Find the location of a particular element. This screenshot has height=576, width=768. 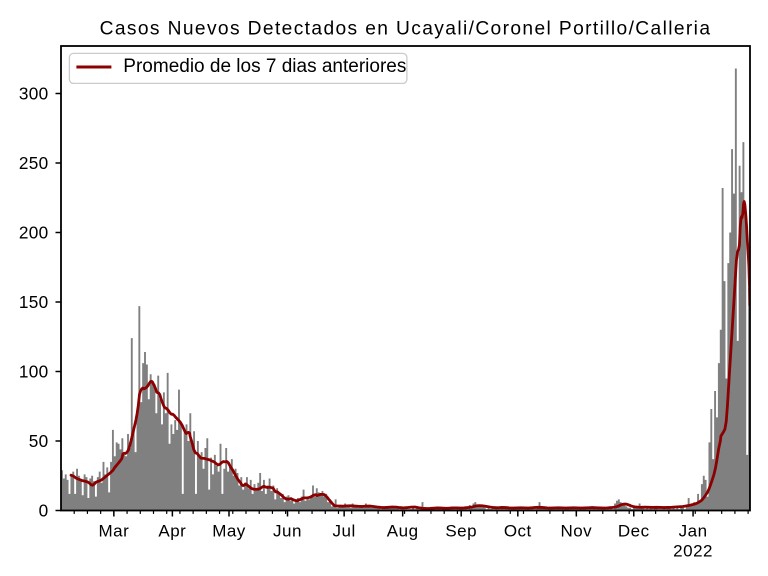

svg-text: 200 is located at coordinates (34, 233).